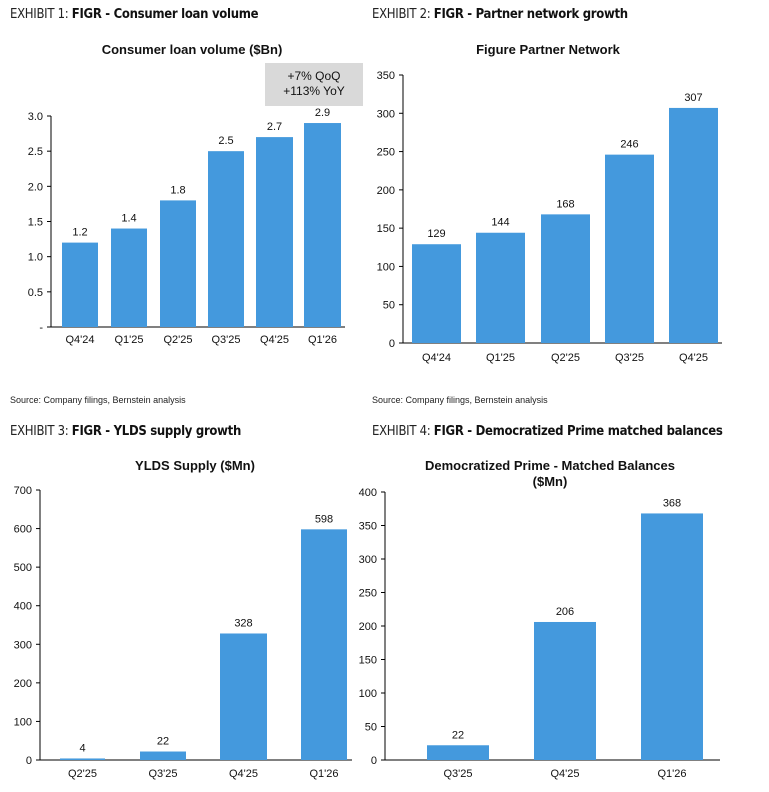  What do you see at coordinates (530, 14) in the screenshot?
I see `exhibit-title: FIGR - Partner network growth` at bounding box center [530, 14].